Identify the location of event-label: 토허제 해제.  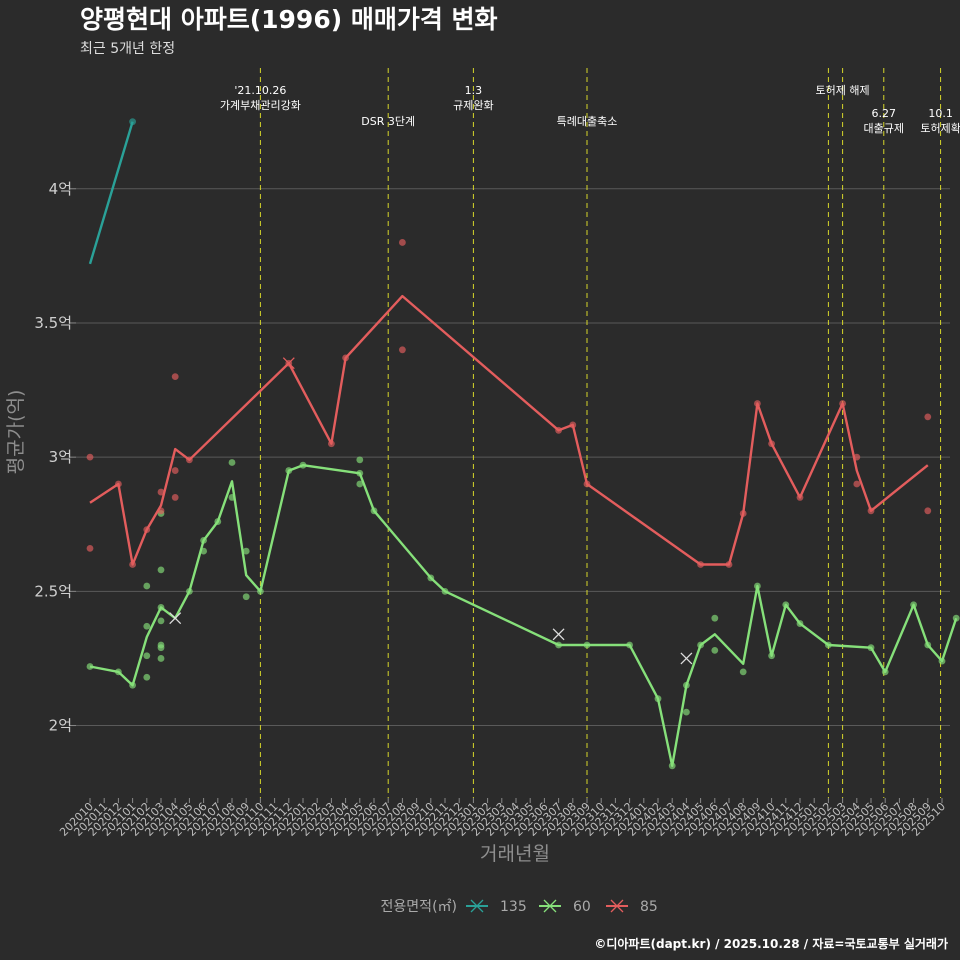
(843, 90).